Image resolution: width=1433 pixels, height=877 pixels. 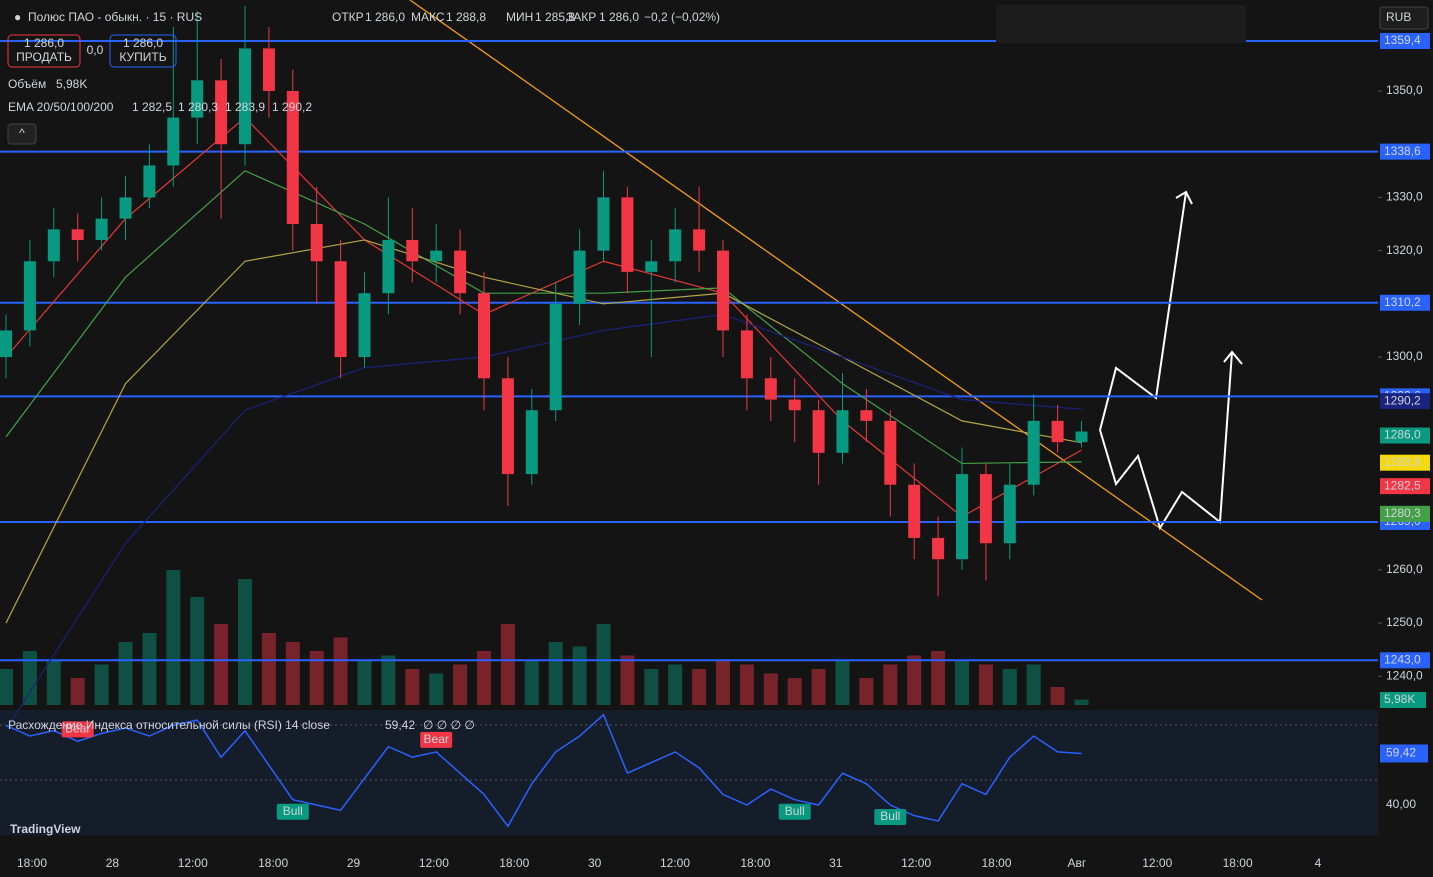 What do you see at coordinates (519, 17) in the screenshot?
I see `ohlc-label: МИН` at bounding box center [519, 17].